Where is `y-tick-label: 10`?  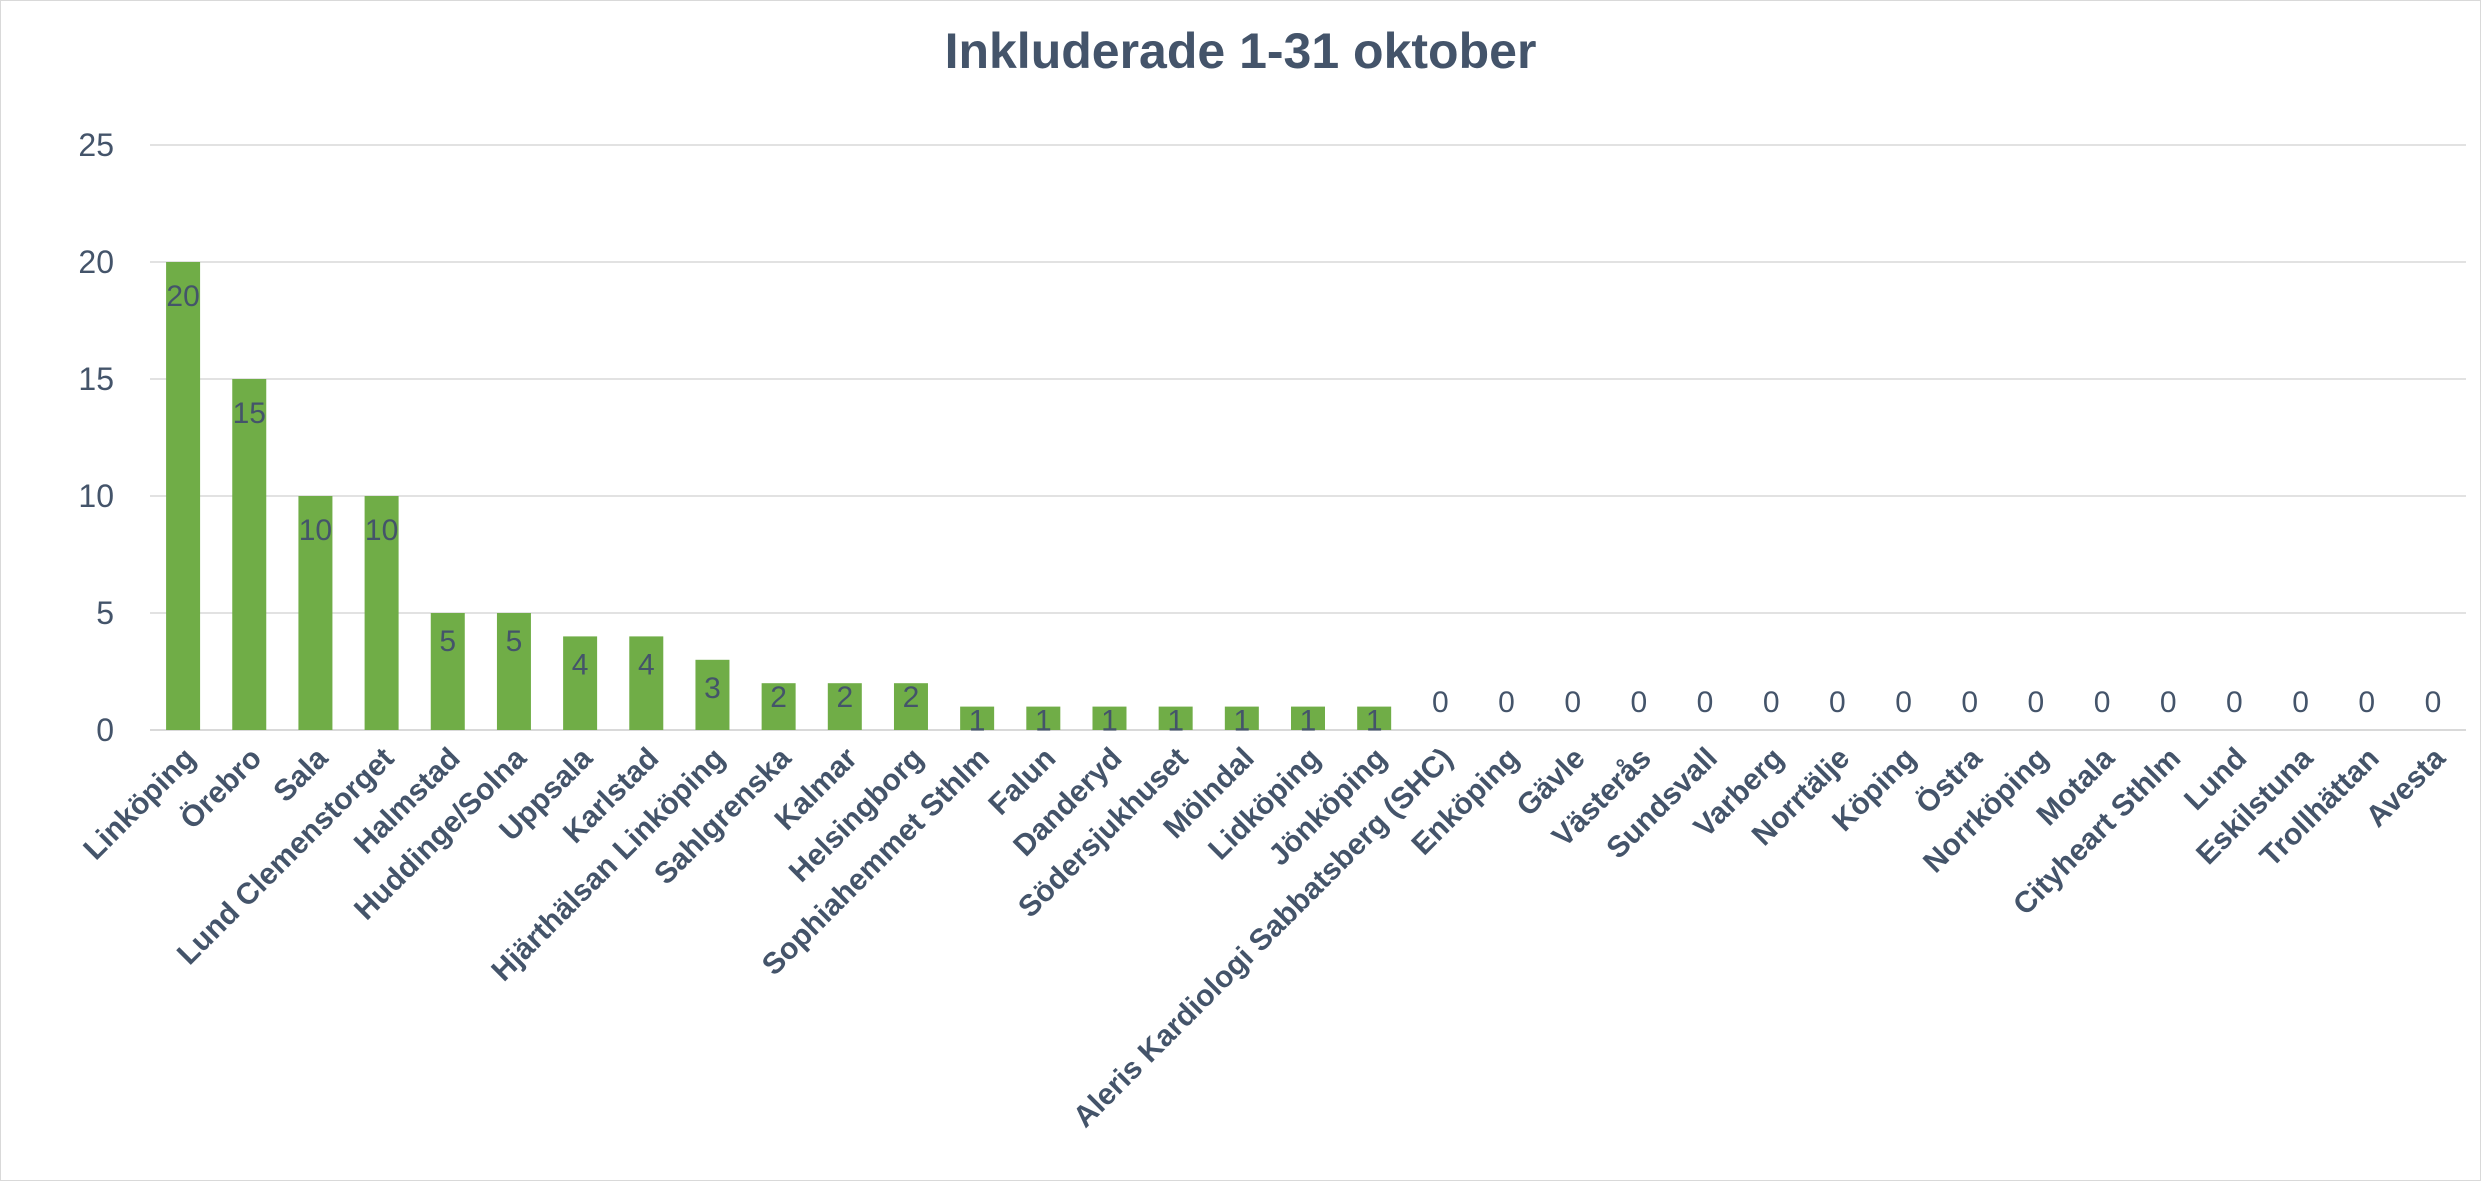
y-tick-label: 10 is located at coordinates (96, 496).